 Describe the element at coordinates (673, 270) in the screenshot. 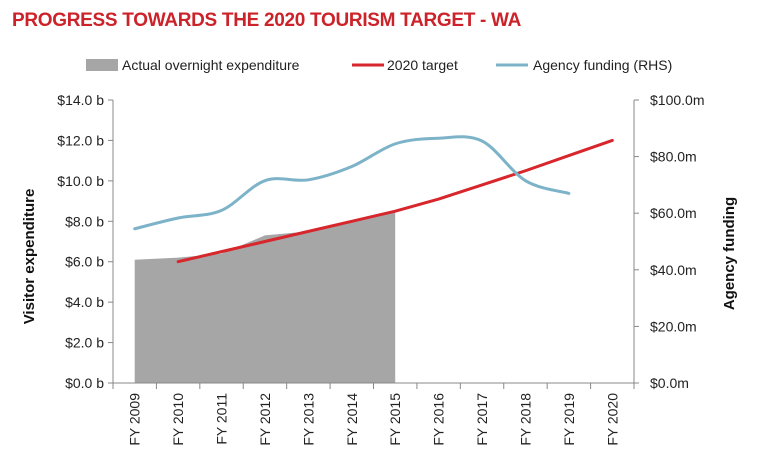

I see `y2-tick-label: $40.0m` at that location.